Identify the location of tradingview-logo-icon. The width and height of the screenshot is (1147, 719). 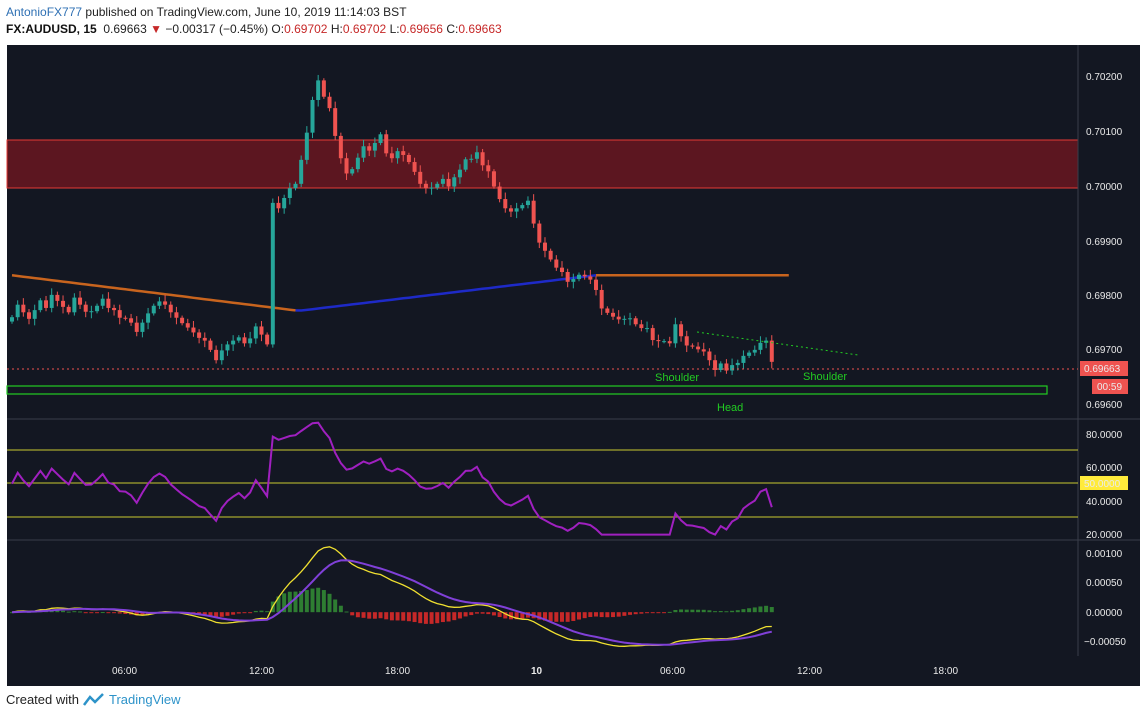
(93, 699).